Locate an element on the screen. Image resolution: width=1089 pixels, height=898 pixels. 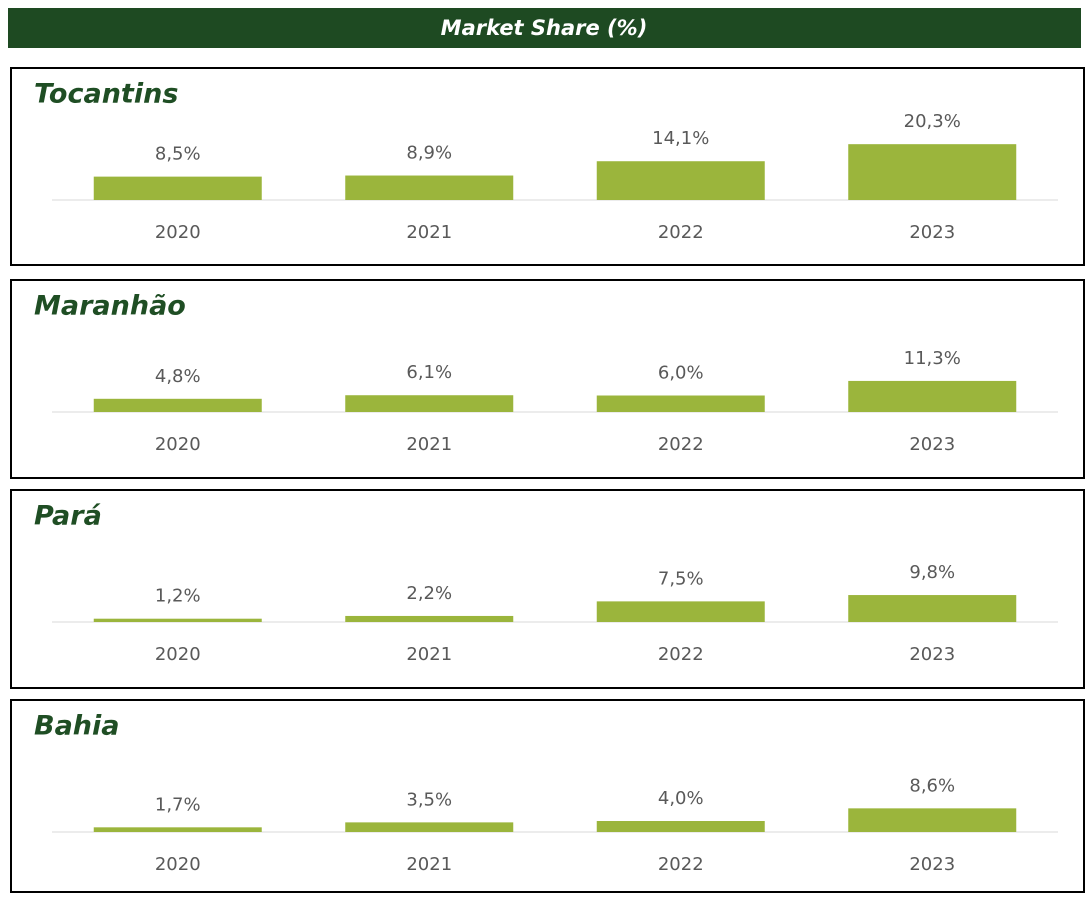
value-label: 2,2% is located at coordinates (429, 593).